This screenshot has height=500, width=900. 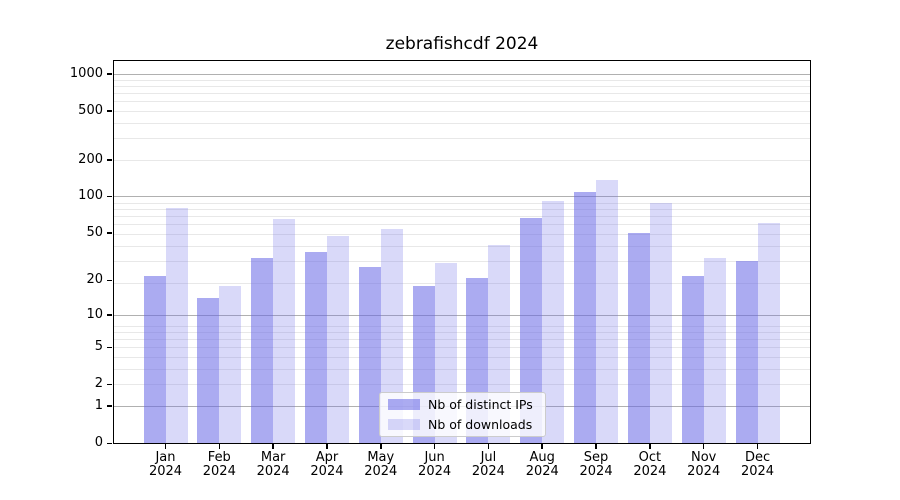 I want to click on chart-title: zebrafishcdf 2024, so click(x=462, y=44).